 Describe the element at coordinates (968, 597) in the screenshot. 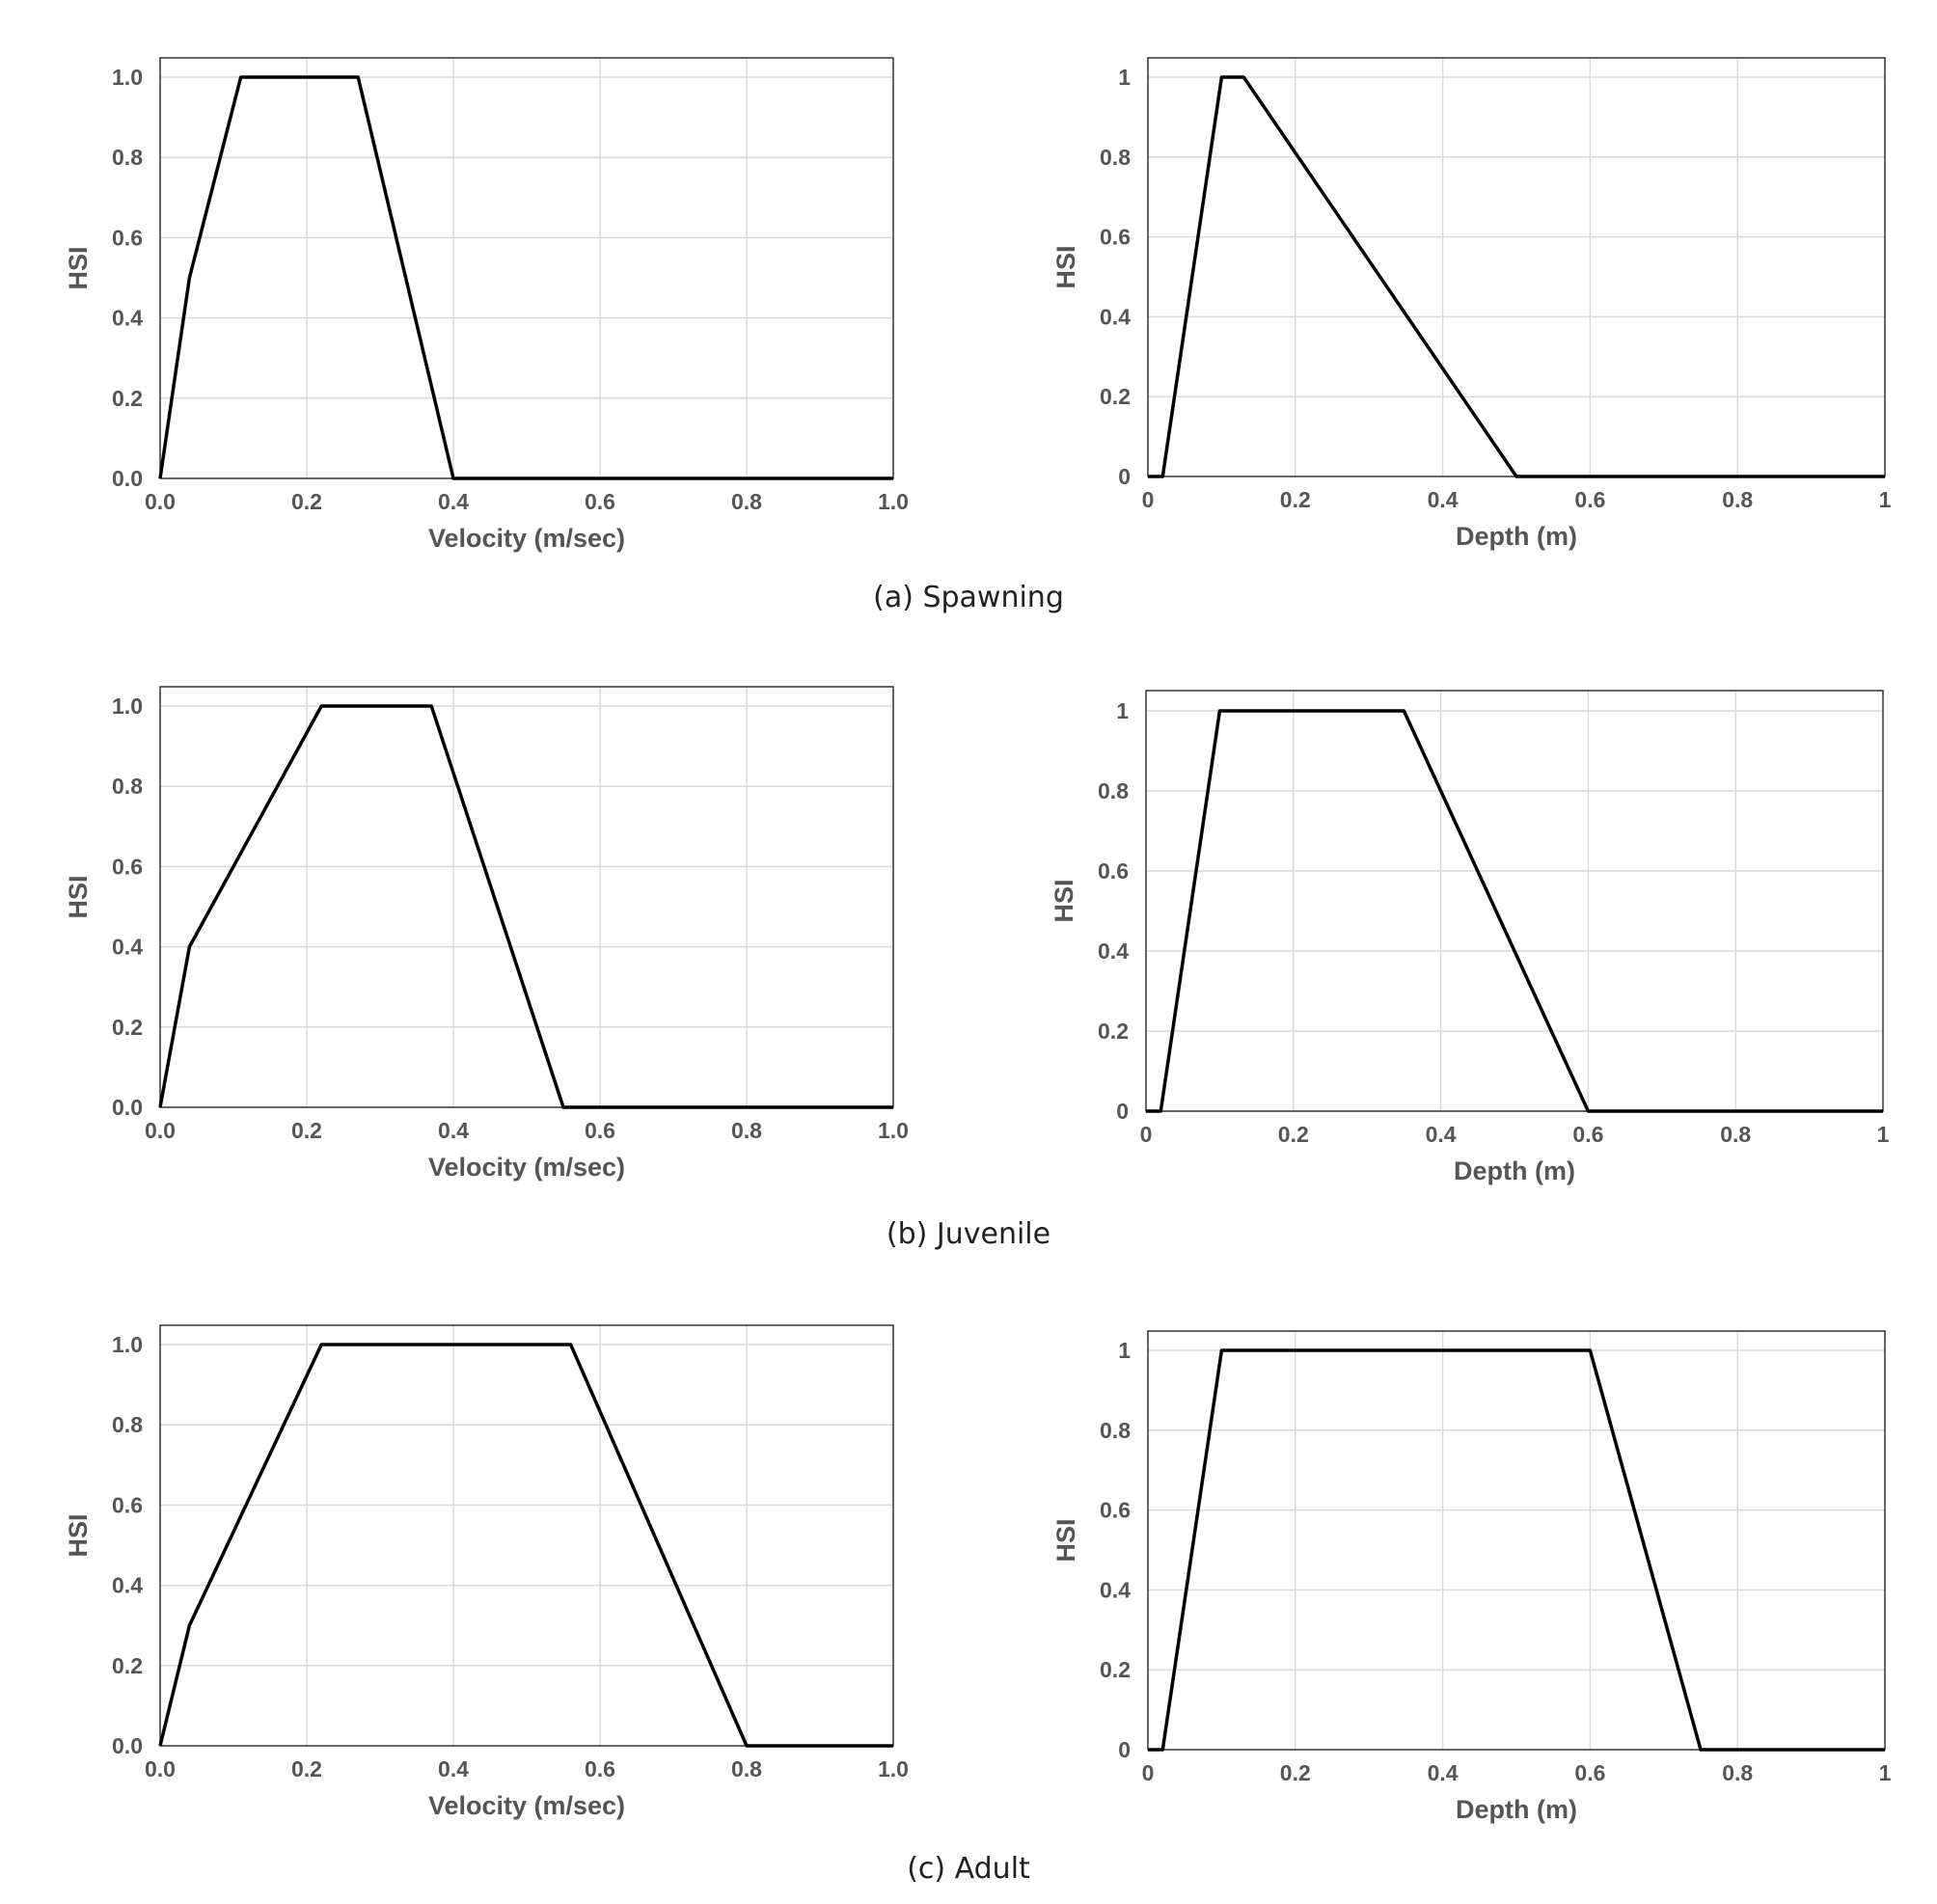

I see `caption-spawning: (a) Spawning` at that location.